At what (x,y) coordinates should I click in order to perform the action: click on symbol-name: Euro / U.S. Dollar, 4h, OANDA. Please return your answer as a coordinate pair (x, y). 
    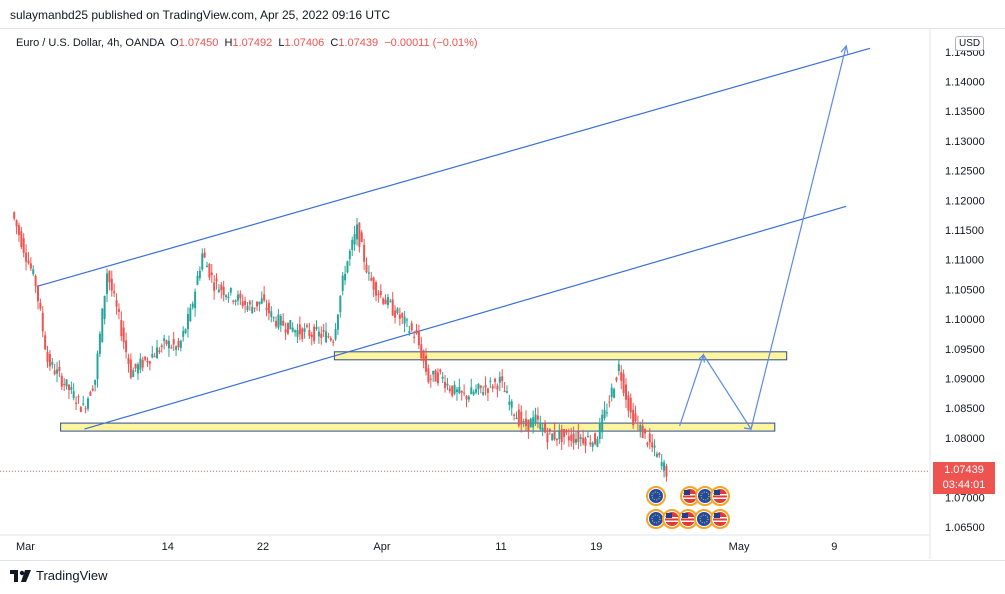
    Looking at the image, I should click on (90, 43).